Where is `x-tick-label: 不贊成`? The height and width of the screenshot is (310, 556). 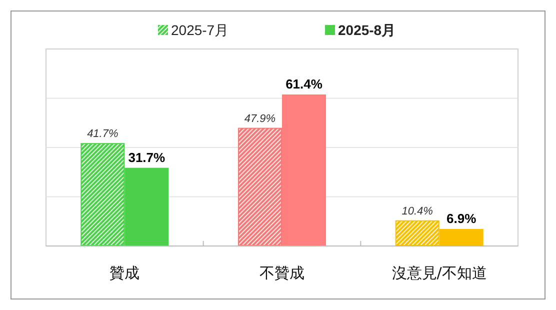
x-tick-label: 不贊成 is located at coordinates (282, 273).